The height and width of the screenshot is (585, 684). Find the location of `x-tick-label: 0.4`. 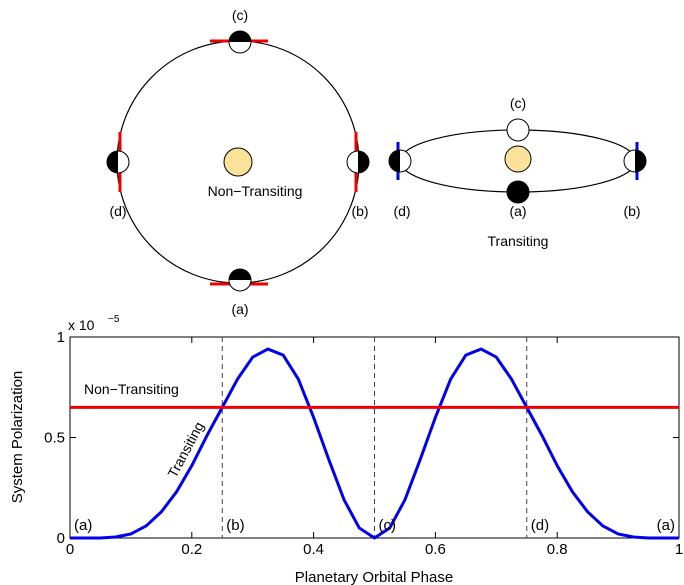

x-tick-label: 0.4 is located at coordinates (313, 549).